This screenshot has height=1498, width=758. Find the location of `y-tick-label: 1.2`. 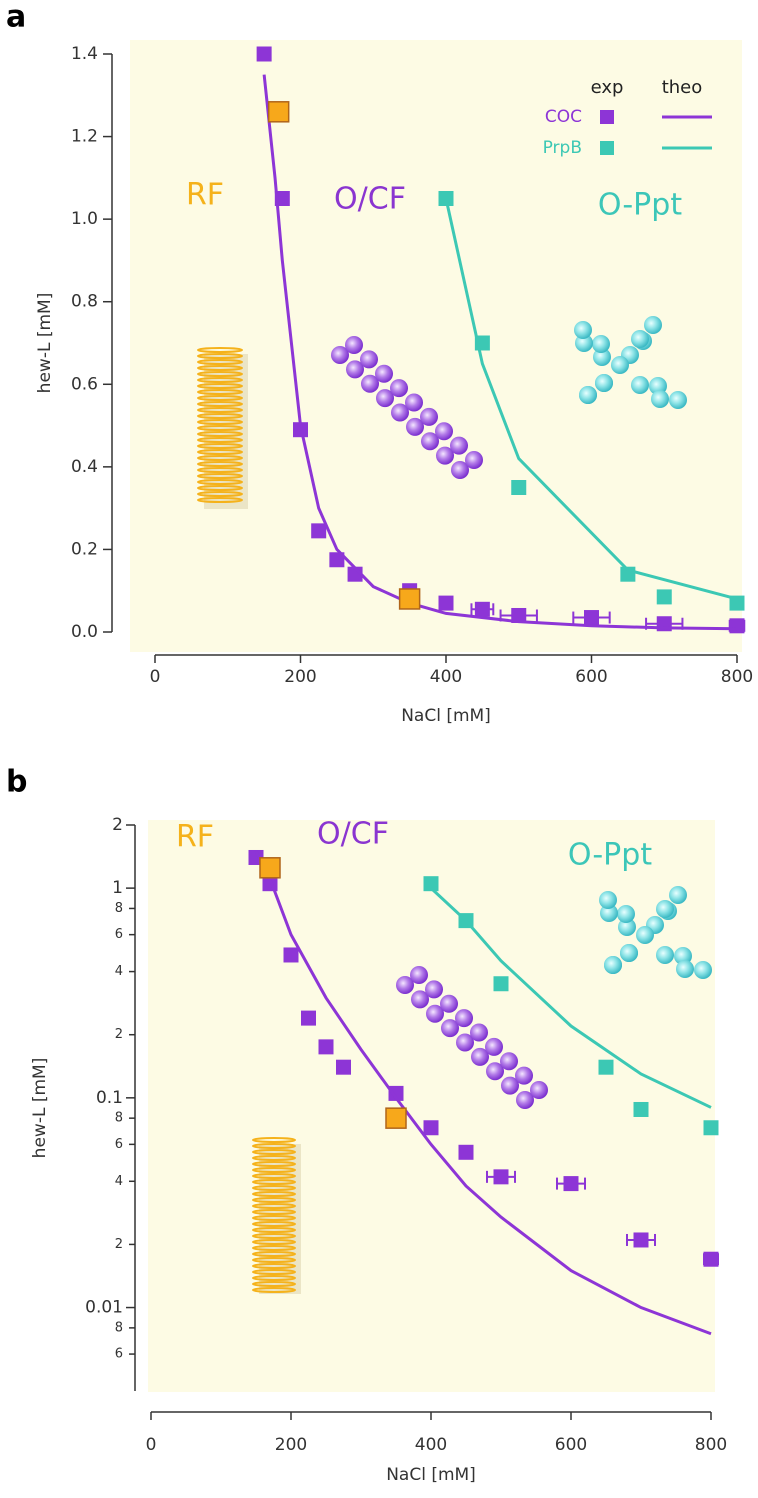

y-tick-label: 1.2 is located at coordinates (84, 137).